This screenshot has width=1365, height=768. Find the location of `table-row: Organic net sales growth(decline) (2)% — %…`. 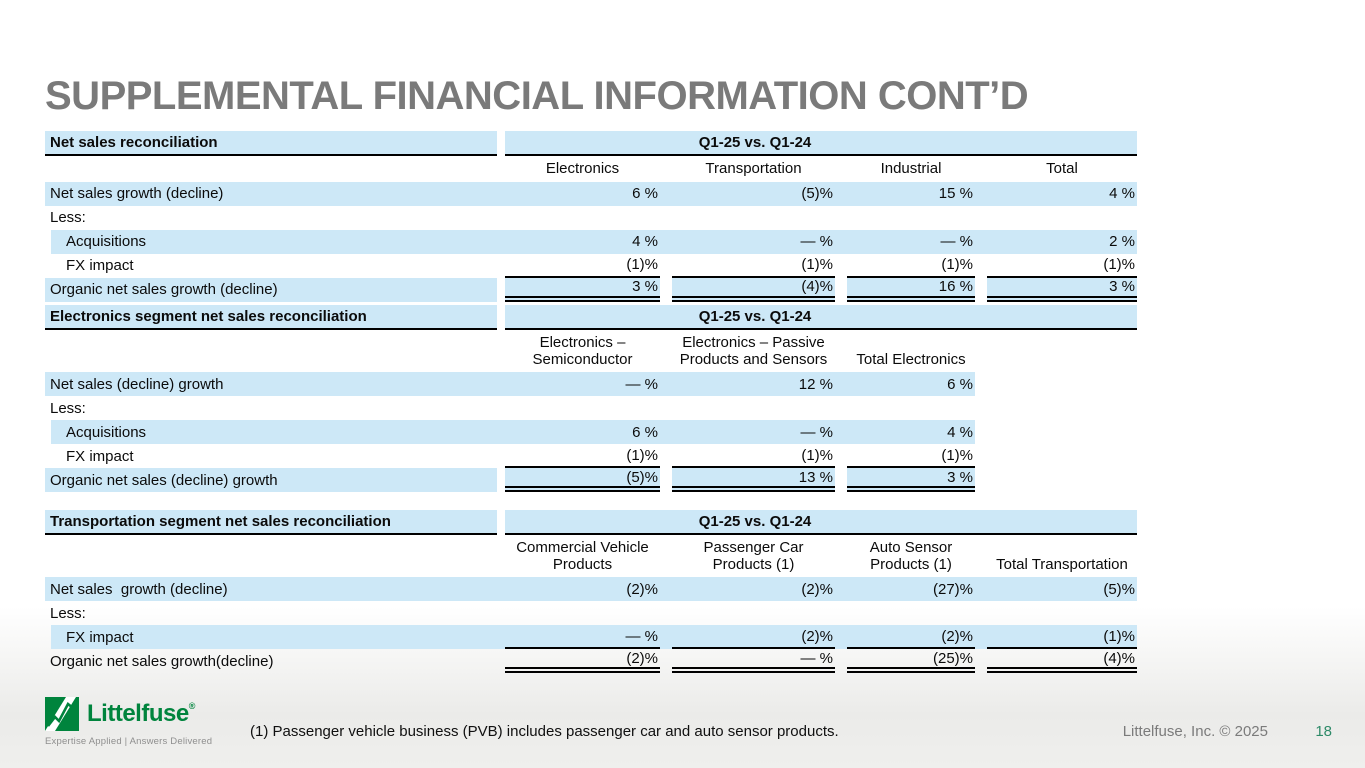

table-row: Organic net sales growth(decline) (2)% — %… is located at coordinates (591, 661).